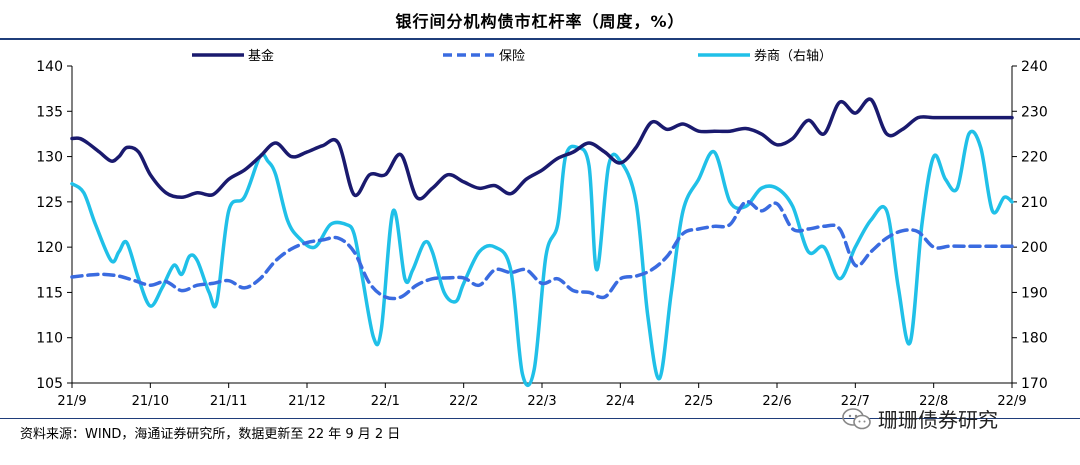 Image resolution: width=1080 pixels, height=465 pixels. I want to click on x-tick-label: 22/5, so click(698, 401).